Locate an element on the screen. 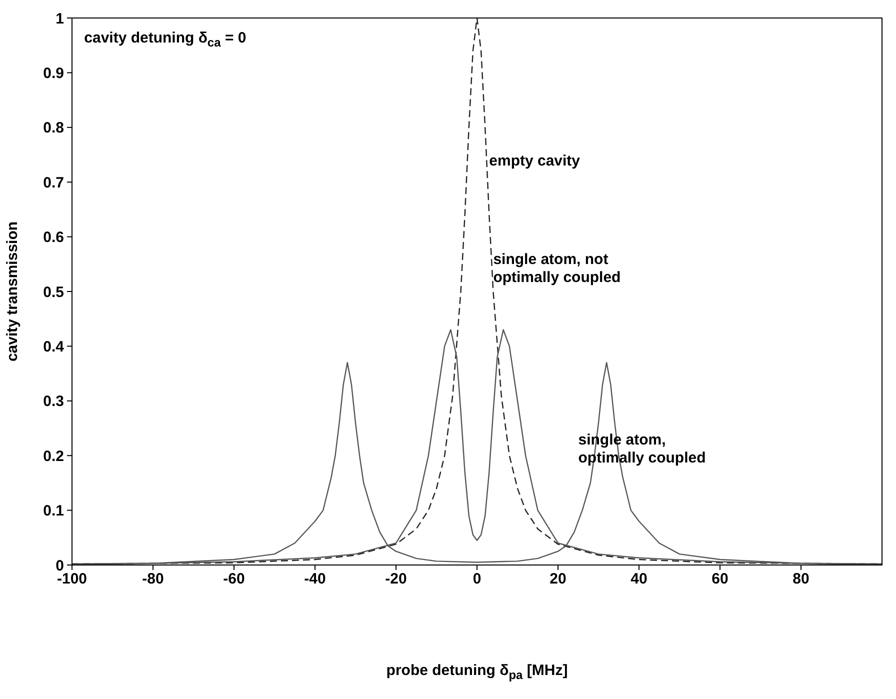  y-tick-label: 0.8 is located at coordinates (53, 128).